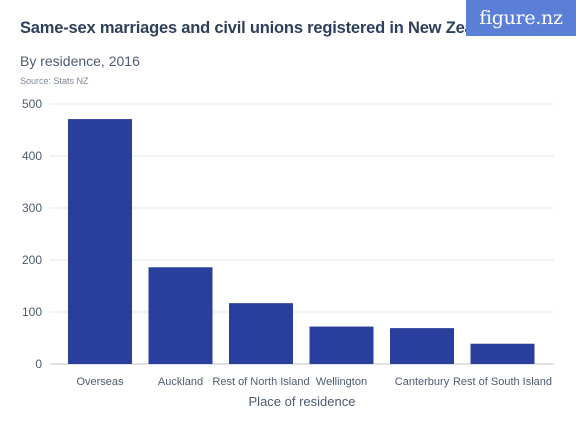 This screenshot has height=432, width=576. I want to click on chart-source: Source: Stats NZ, so click(54, 81).